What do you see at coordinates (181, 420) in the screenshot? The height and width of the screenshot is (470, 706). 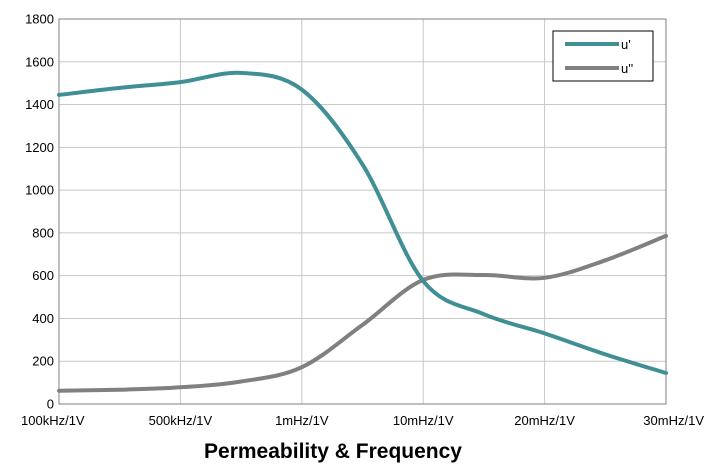 I see `x-tick-label: 500kHz/1V` at bounding box center [181, 420].